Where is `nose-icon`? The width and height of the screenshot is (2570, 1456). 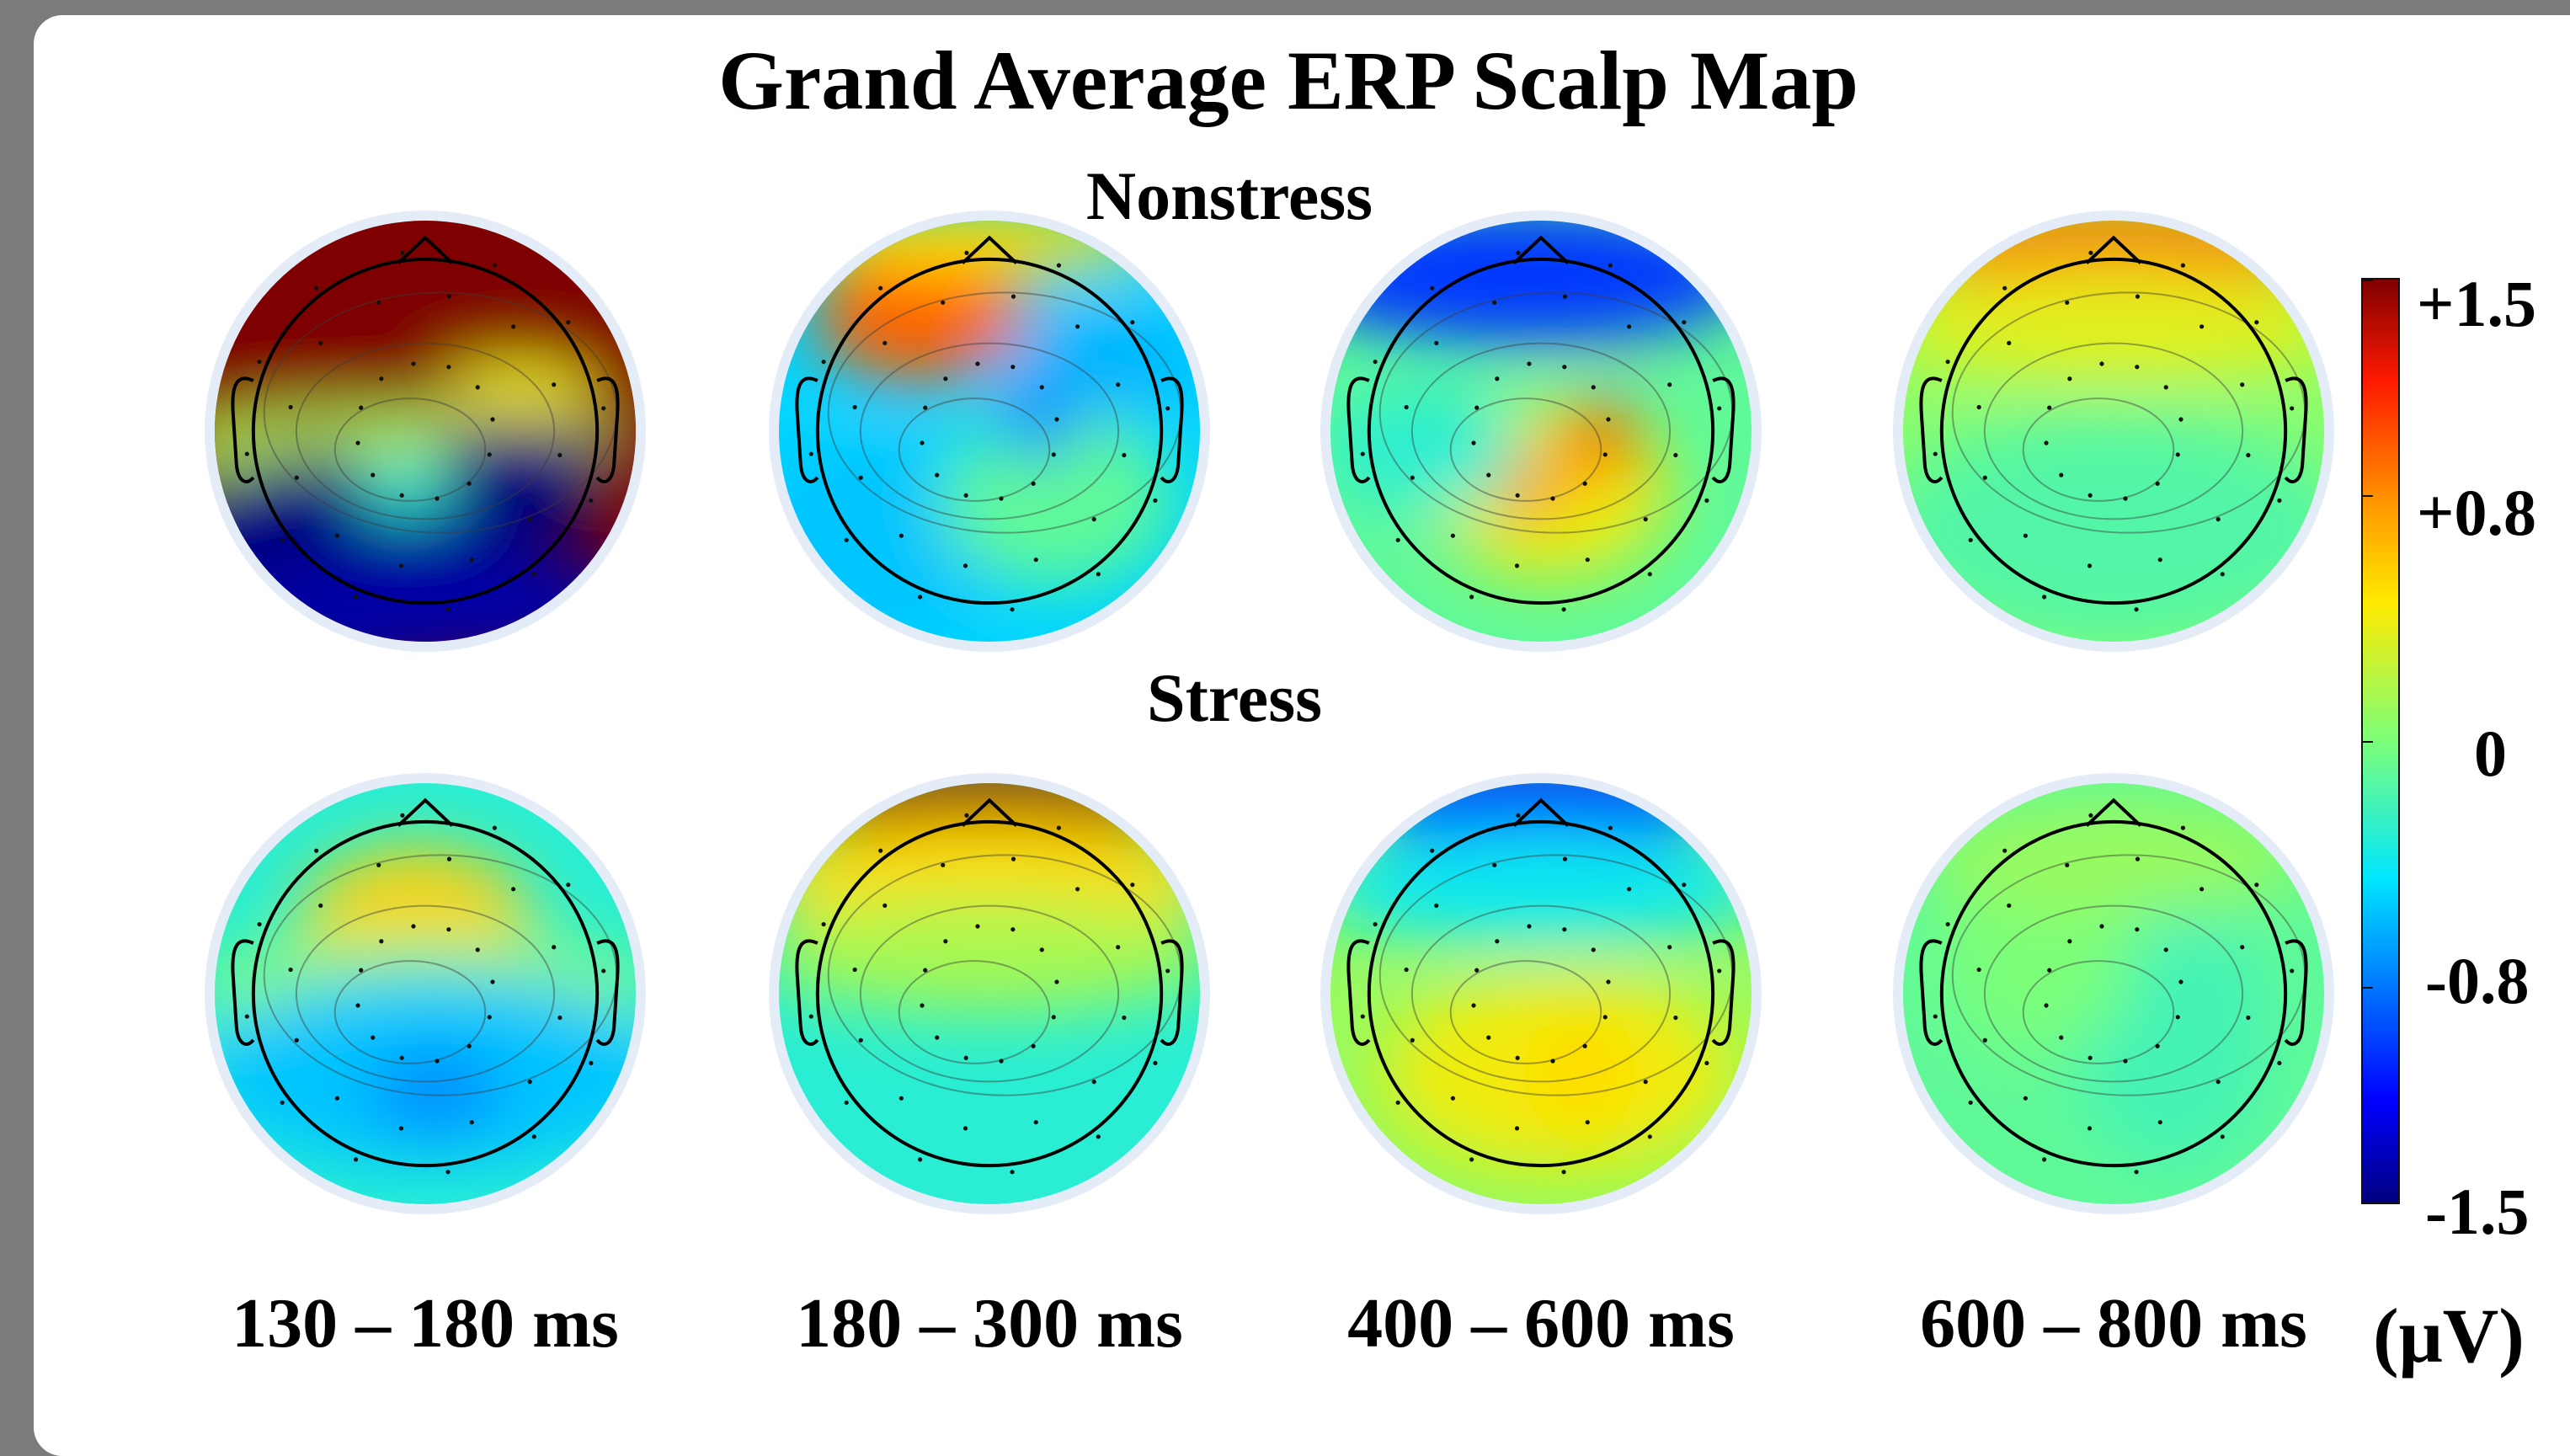 nose-icon is located at coordinates (2113, 249).